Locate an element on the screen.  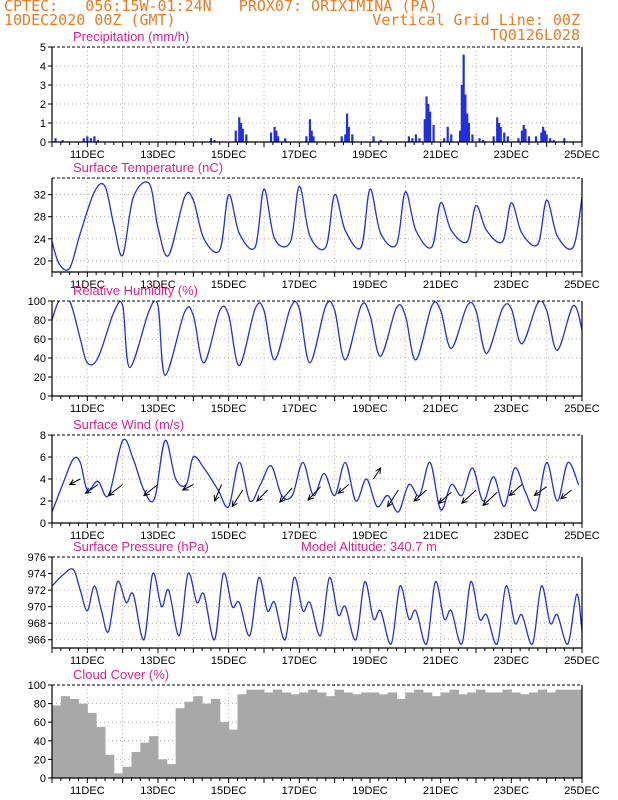
panel-title: Surface Temperature (nC) is located at coordinates (148, 167).